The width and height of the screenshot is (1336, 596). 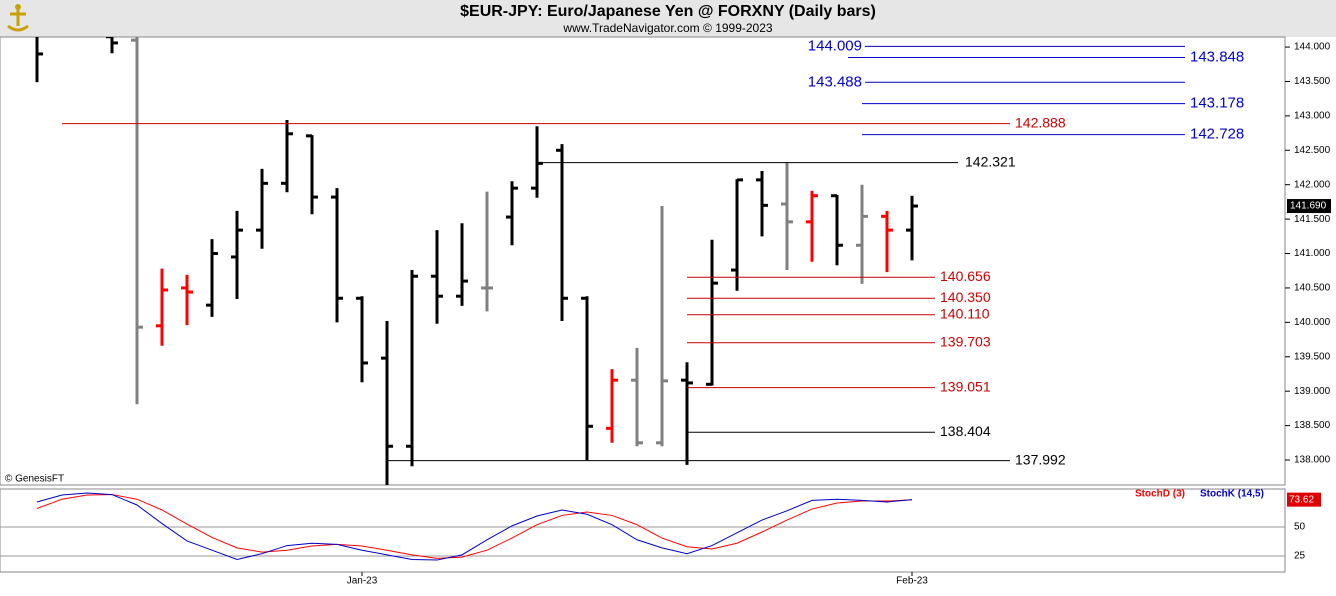 What do you see at coordinates (18, 18) in the screenshot?
I see `logo` at bounding box center [18, 18].